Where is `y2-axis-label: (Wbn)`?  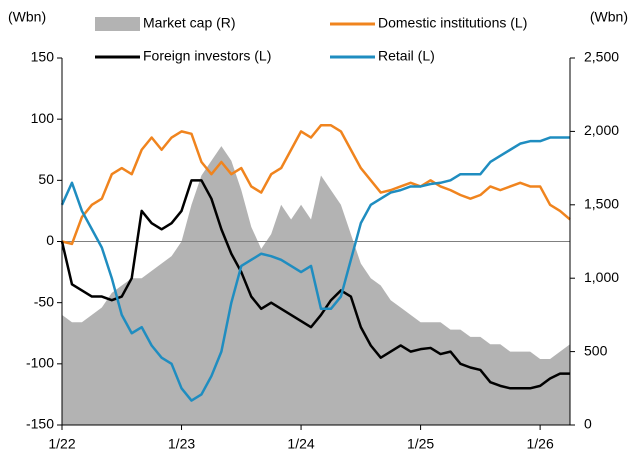
y2-axis-label: (Wbn) is located at coordinates (609, 17).